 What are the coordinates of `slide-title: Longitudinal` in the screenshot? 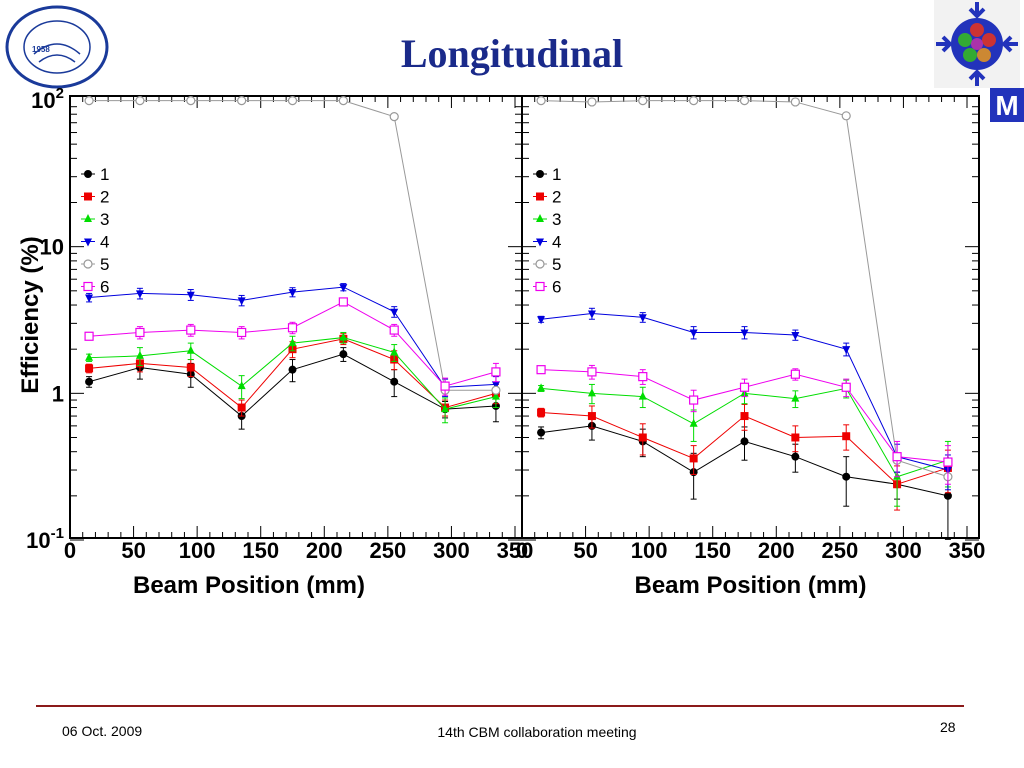 It's located at (512, 53).